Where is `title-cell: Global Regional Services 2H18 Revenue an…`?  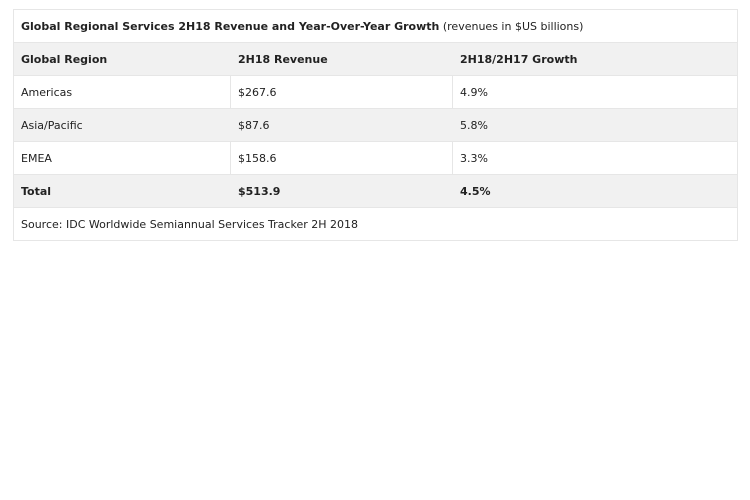 title-cell: Global Regional Services 2H18 Revenue an… is located at coordinates (375, 26).